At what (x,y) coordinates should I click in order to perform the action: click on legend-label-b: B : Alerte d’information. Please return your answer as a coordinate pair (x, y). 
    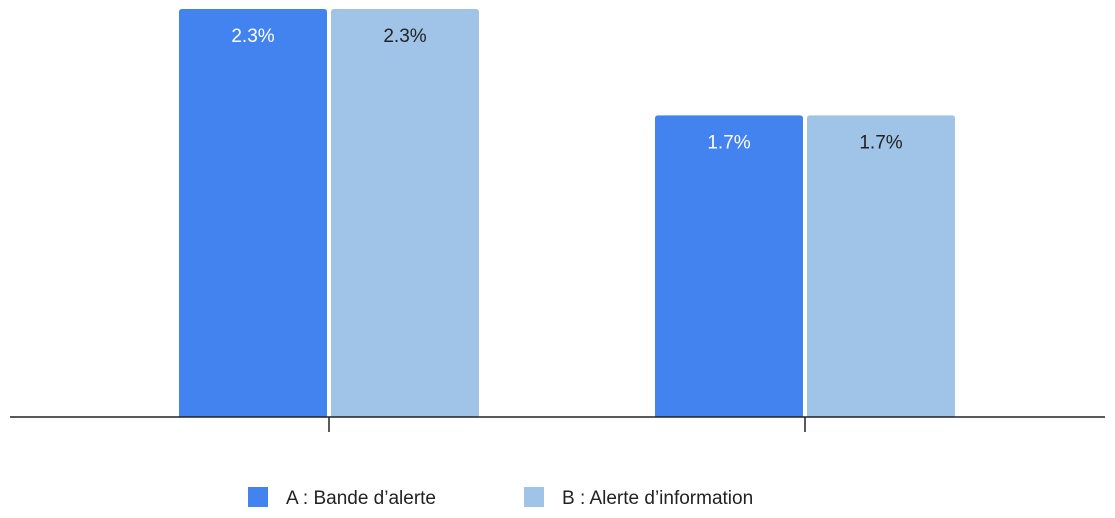
    Looking at the image, I should click on (657, 498).